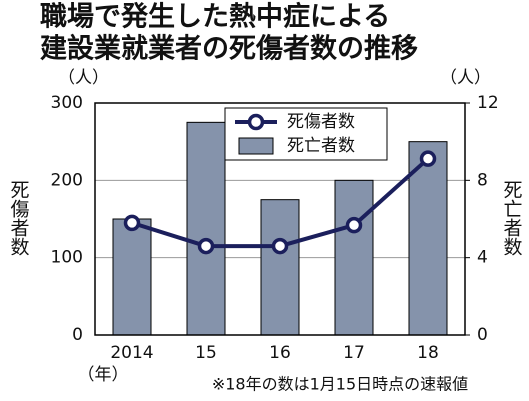 The image size is (529, 401). Describe the element at coordinates (256, 122) in the screenshot. I see `legend-marker` at that location.